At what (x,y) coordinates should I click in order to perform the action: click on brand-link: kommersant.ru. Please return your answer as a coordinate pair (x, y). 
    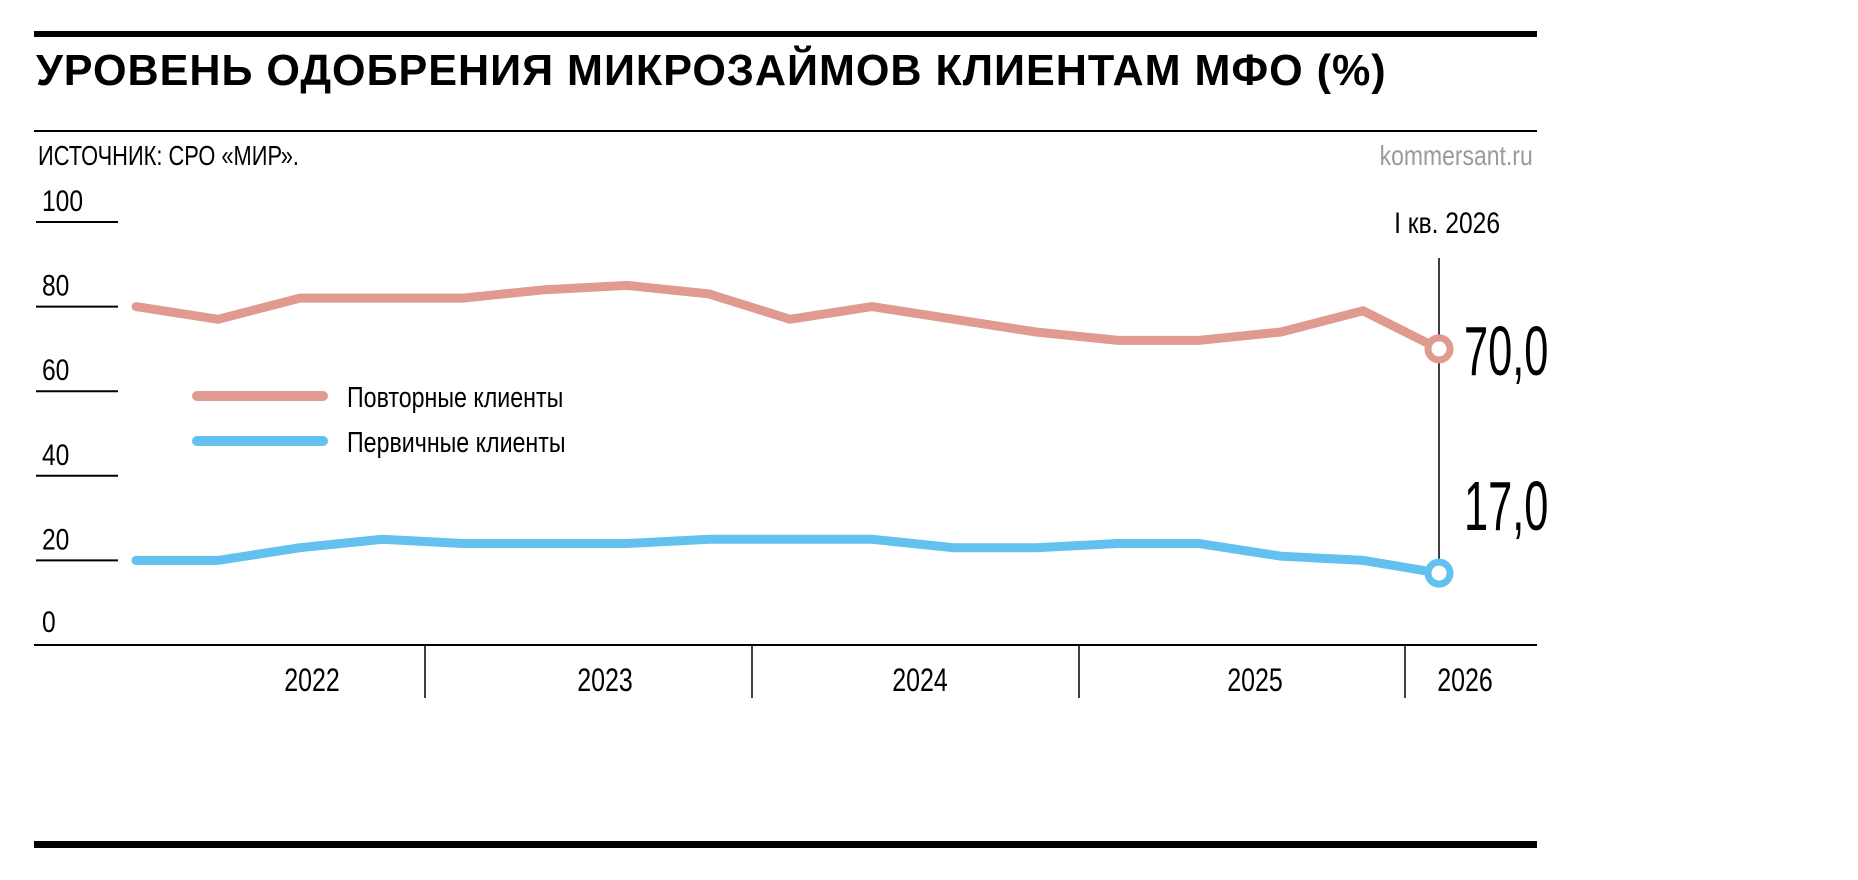
    Looking at the image, I should click on (1456, 155).